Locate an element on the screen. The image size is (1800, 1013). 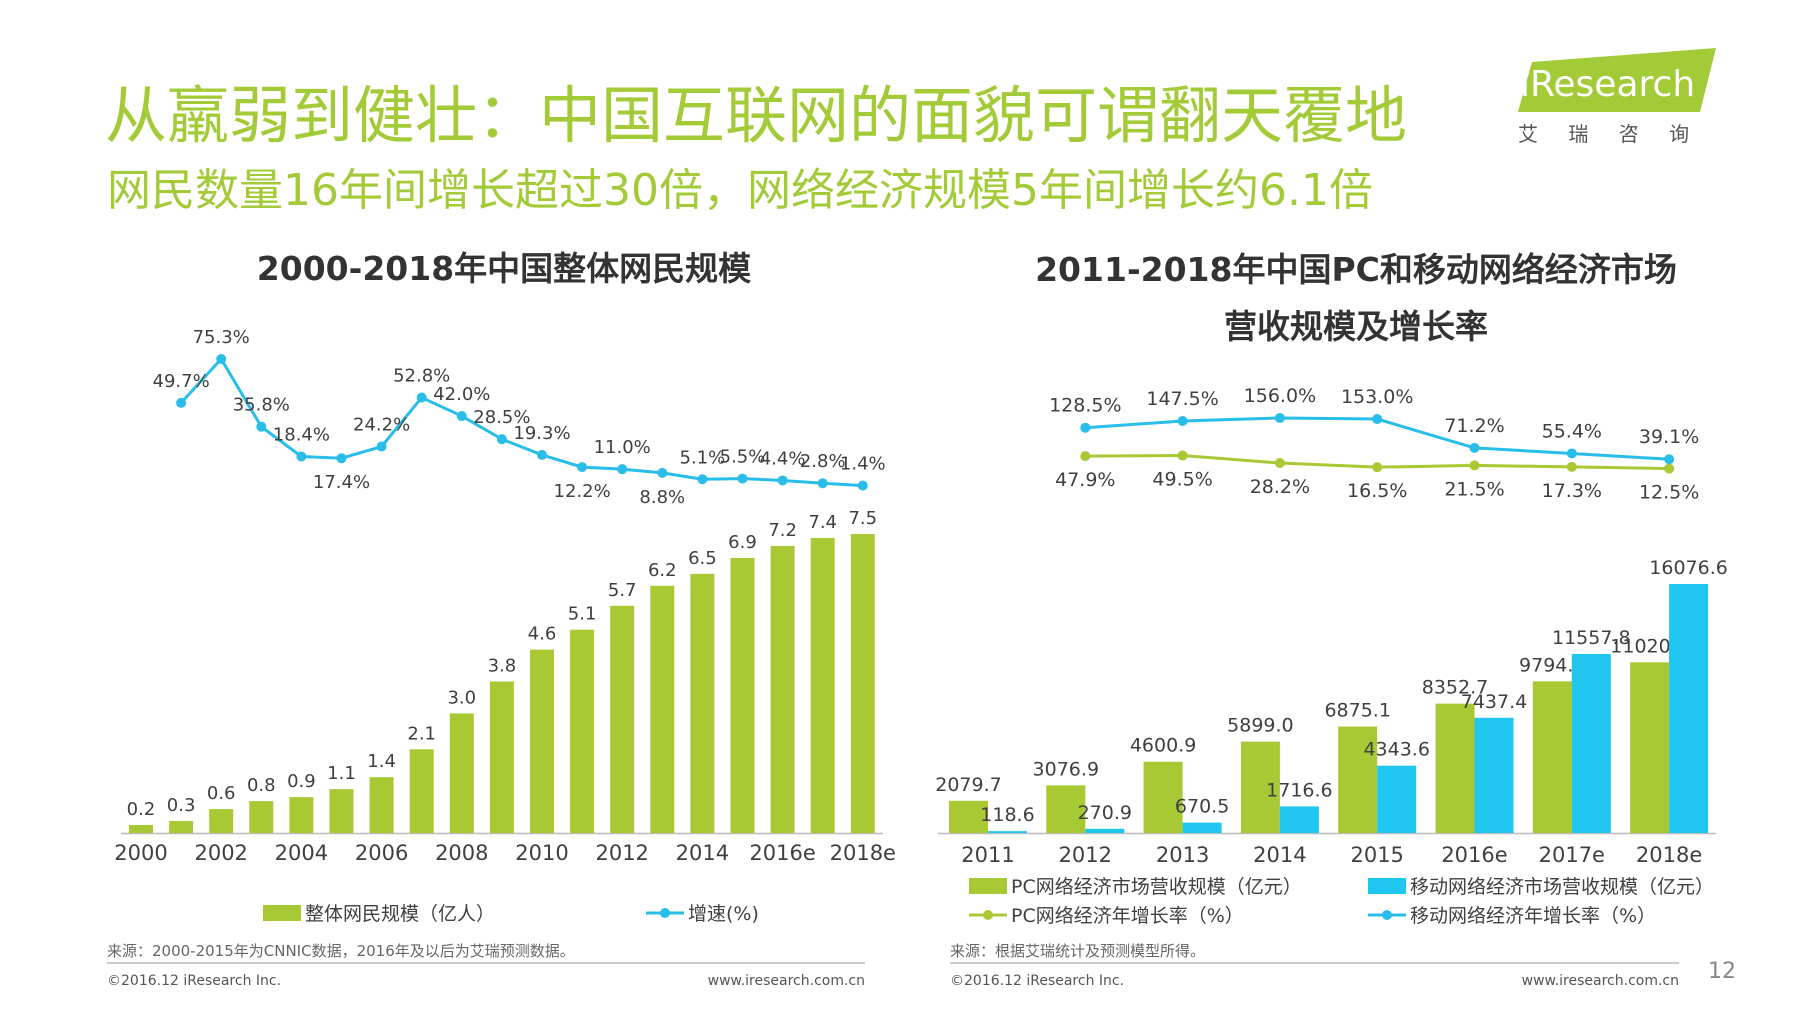
value-label: 2.1 is located at coordinates (421, 733).